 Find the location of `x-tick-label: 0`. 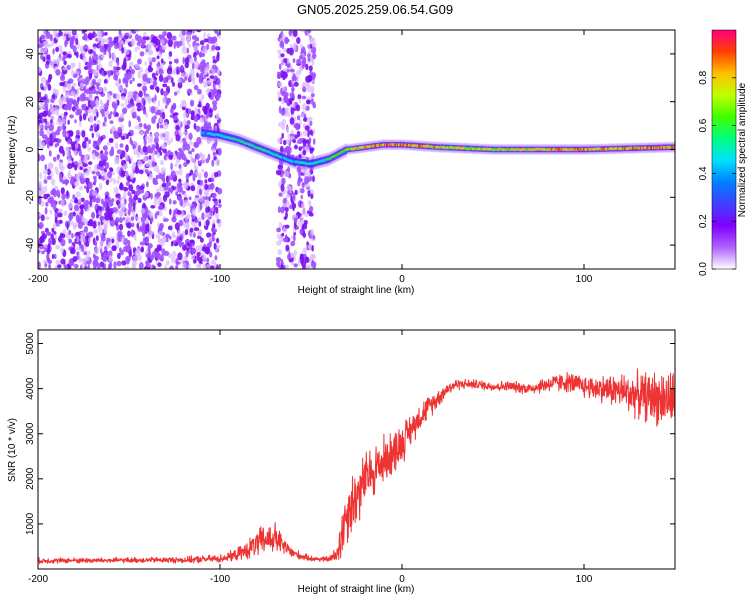

x-tick-label: 0 is located at coordinates (402, 579).